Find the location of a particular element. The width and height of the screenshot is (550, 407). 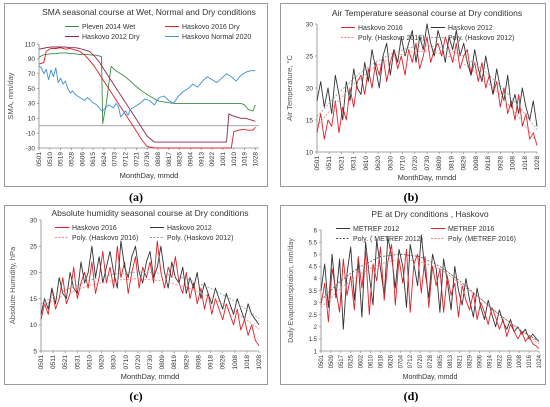

x-tick-label: 0703 is located at coordinates (115, 159).